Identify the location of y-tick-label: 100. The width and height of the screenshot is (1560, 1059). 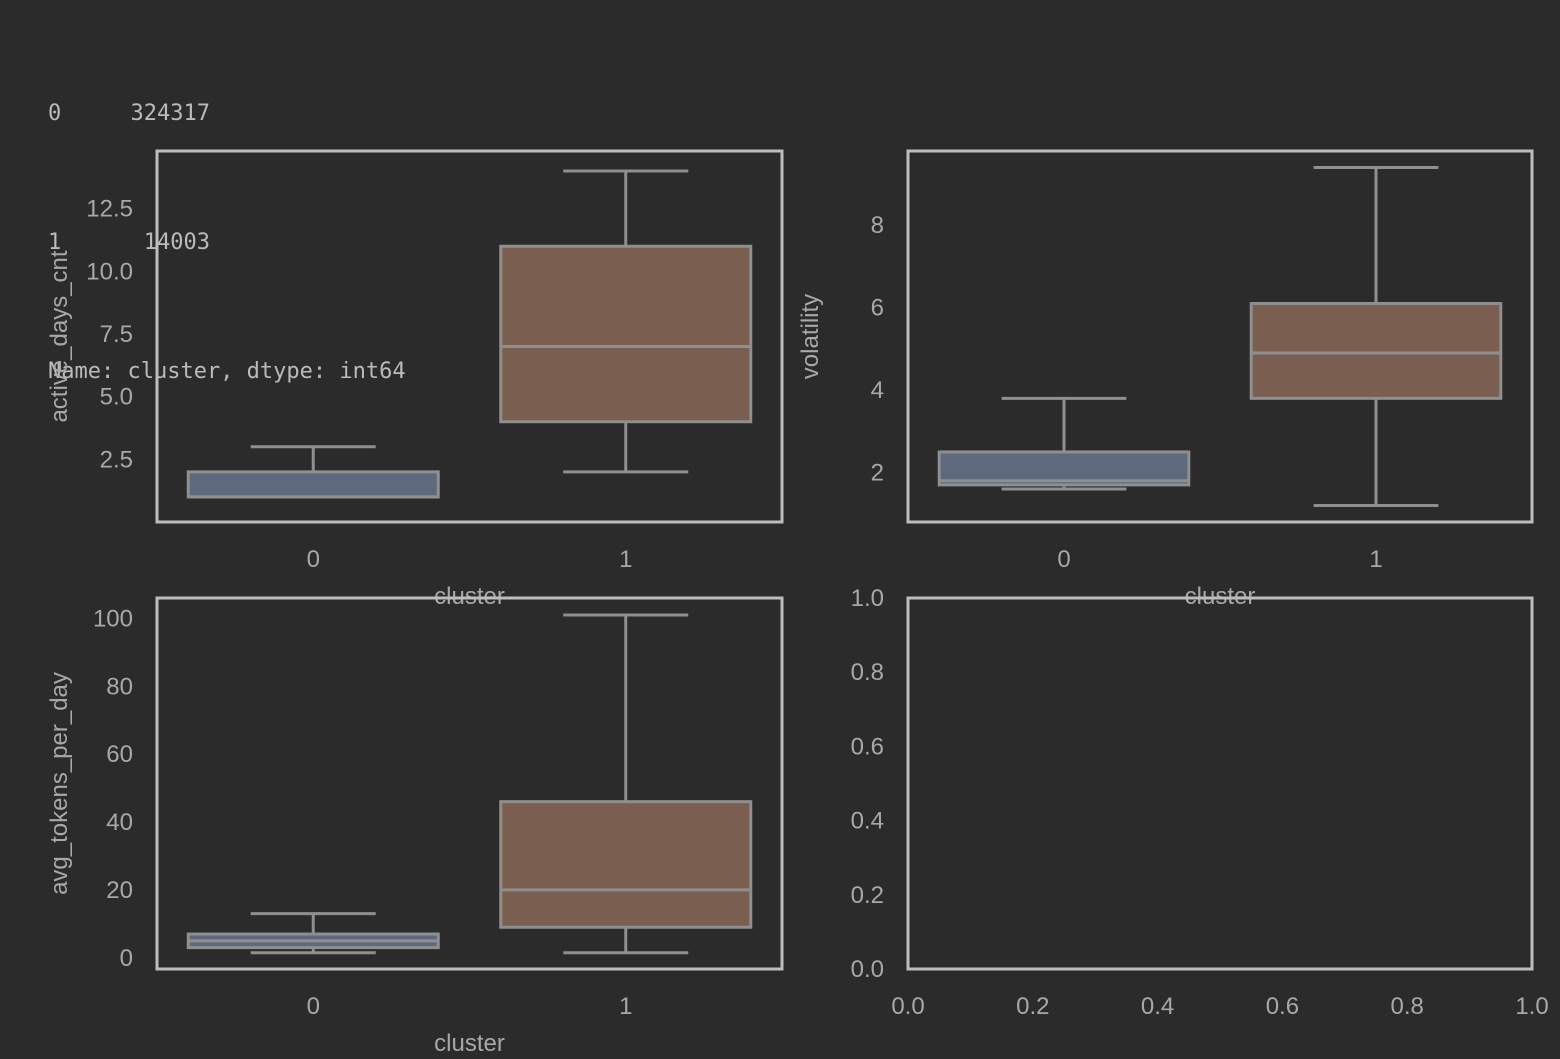
(113, 618).